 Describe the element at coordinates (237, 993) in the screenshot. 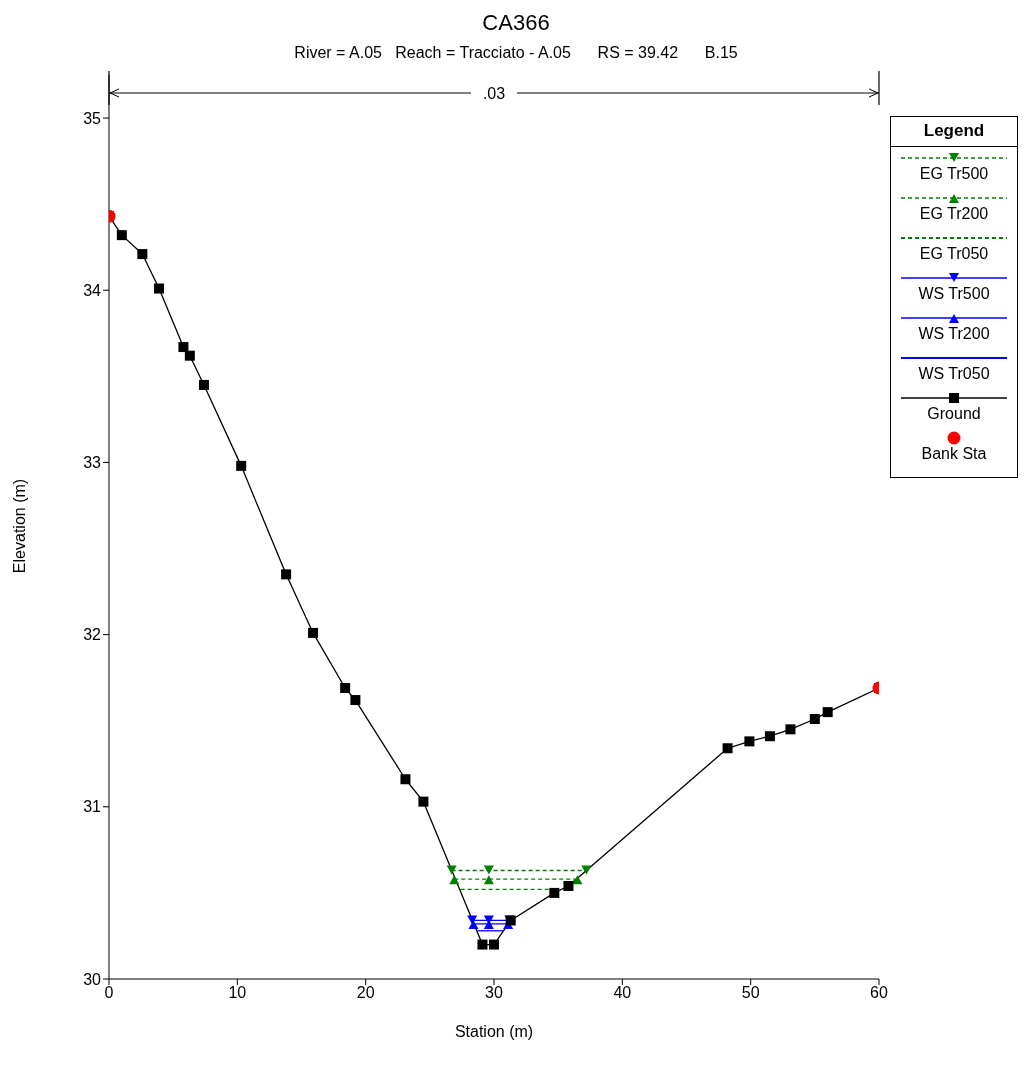

I see `x-tick-label: 10` at that location.